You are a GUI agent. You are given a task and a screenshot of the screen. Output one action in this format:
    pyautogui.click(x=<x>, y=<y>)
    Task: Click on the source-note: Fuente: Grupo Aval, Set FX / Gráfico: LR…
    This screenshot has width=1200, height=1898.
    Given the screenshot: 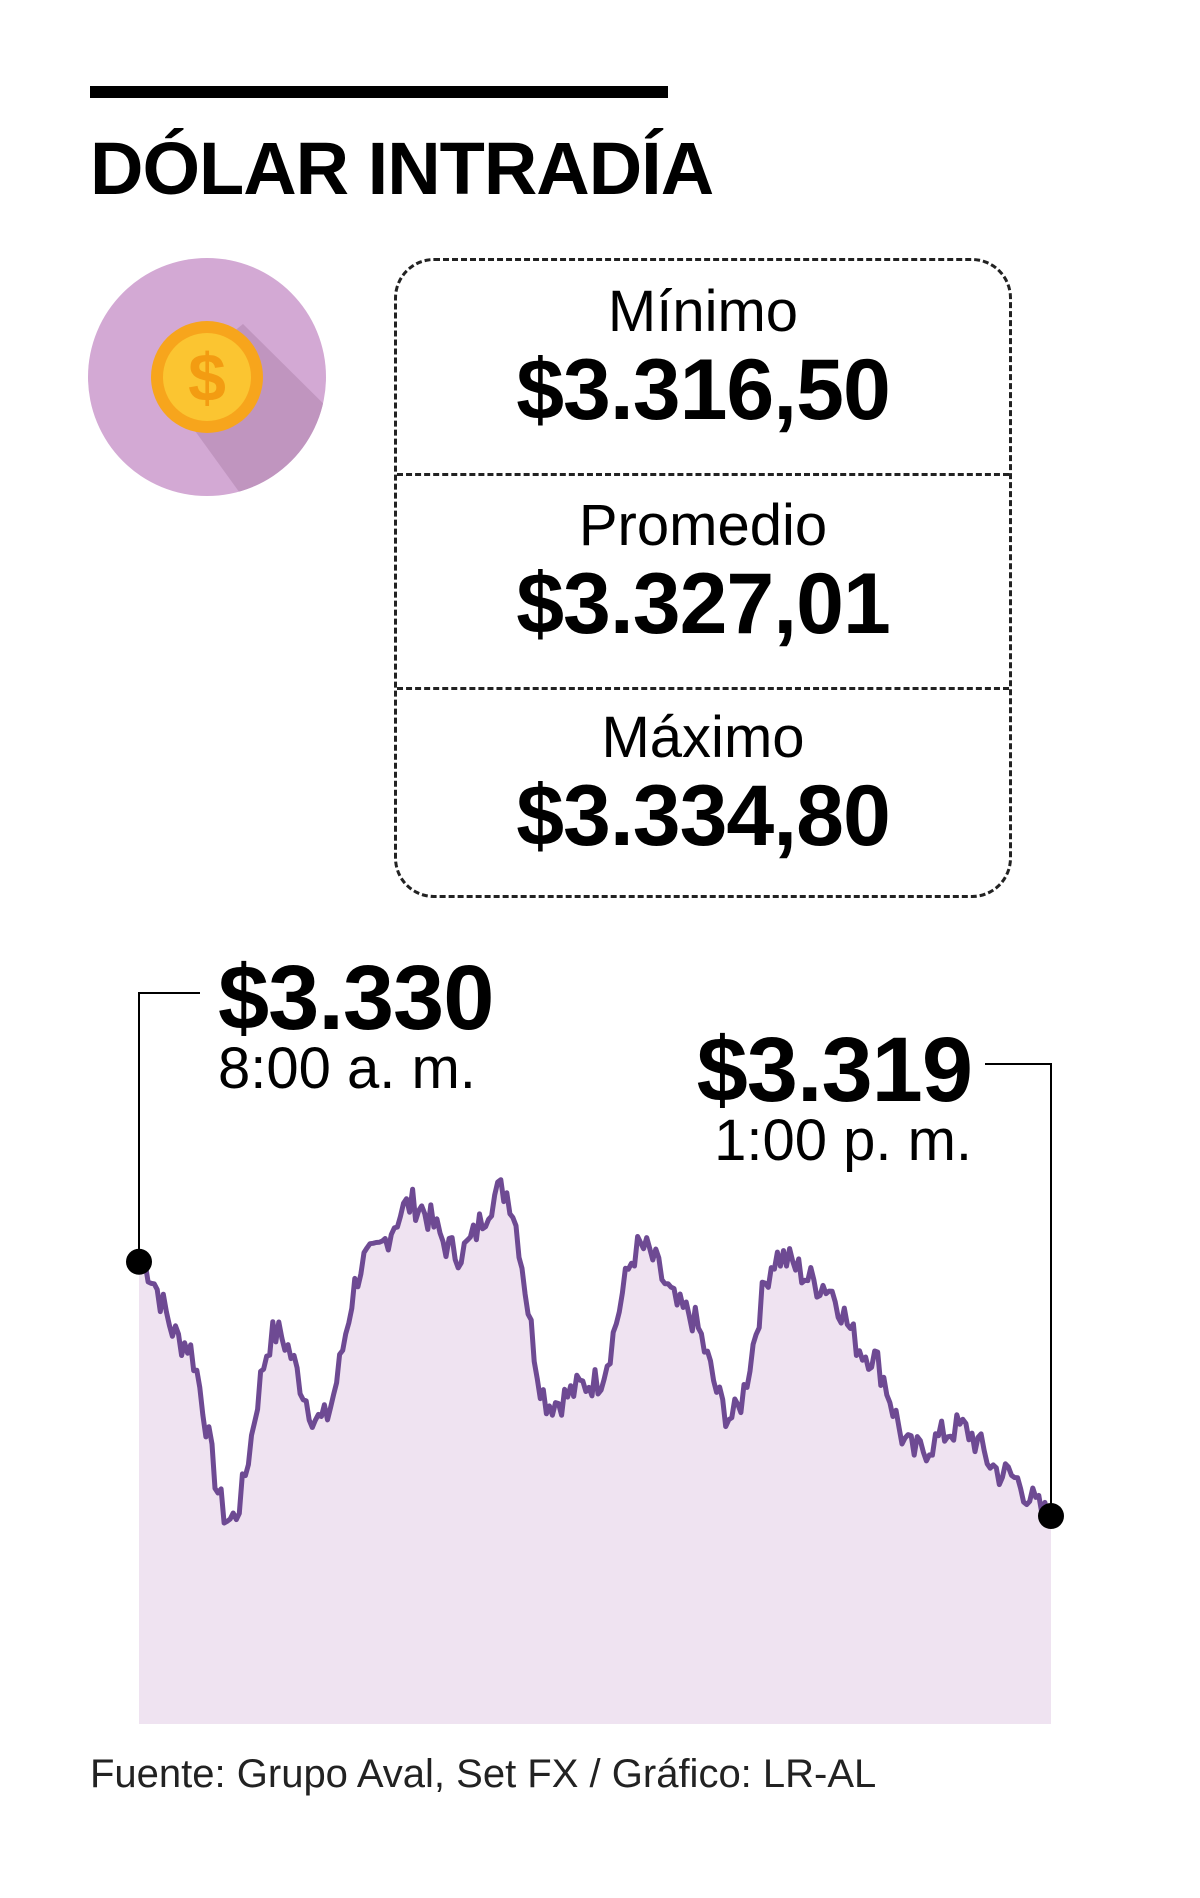 What is the action you would take?
    pyautogui.click(x=483, y=1774)
    